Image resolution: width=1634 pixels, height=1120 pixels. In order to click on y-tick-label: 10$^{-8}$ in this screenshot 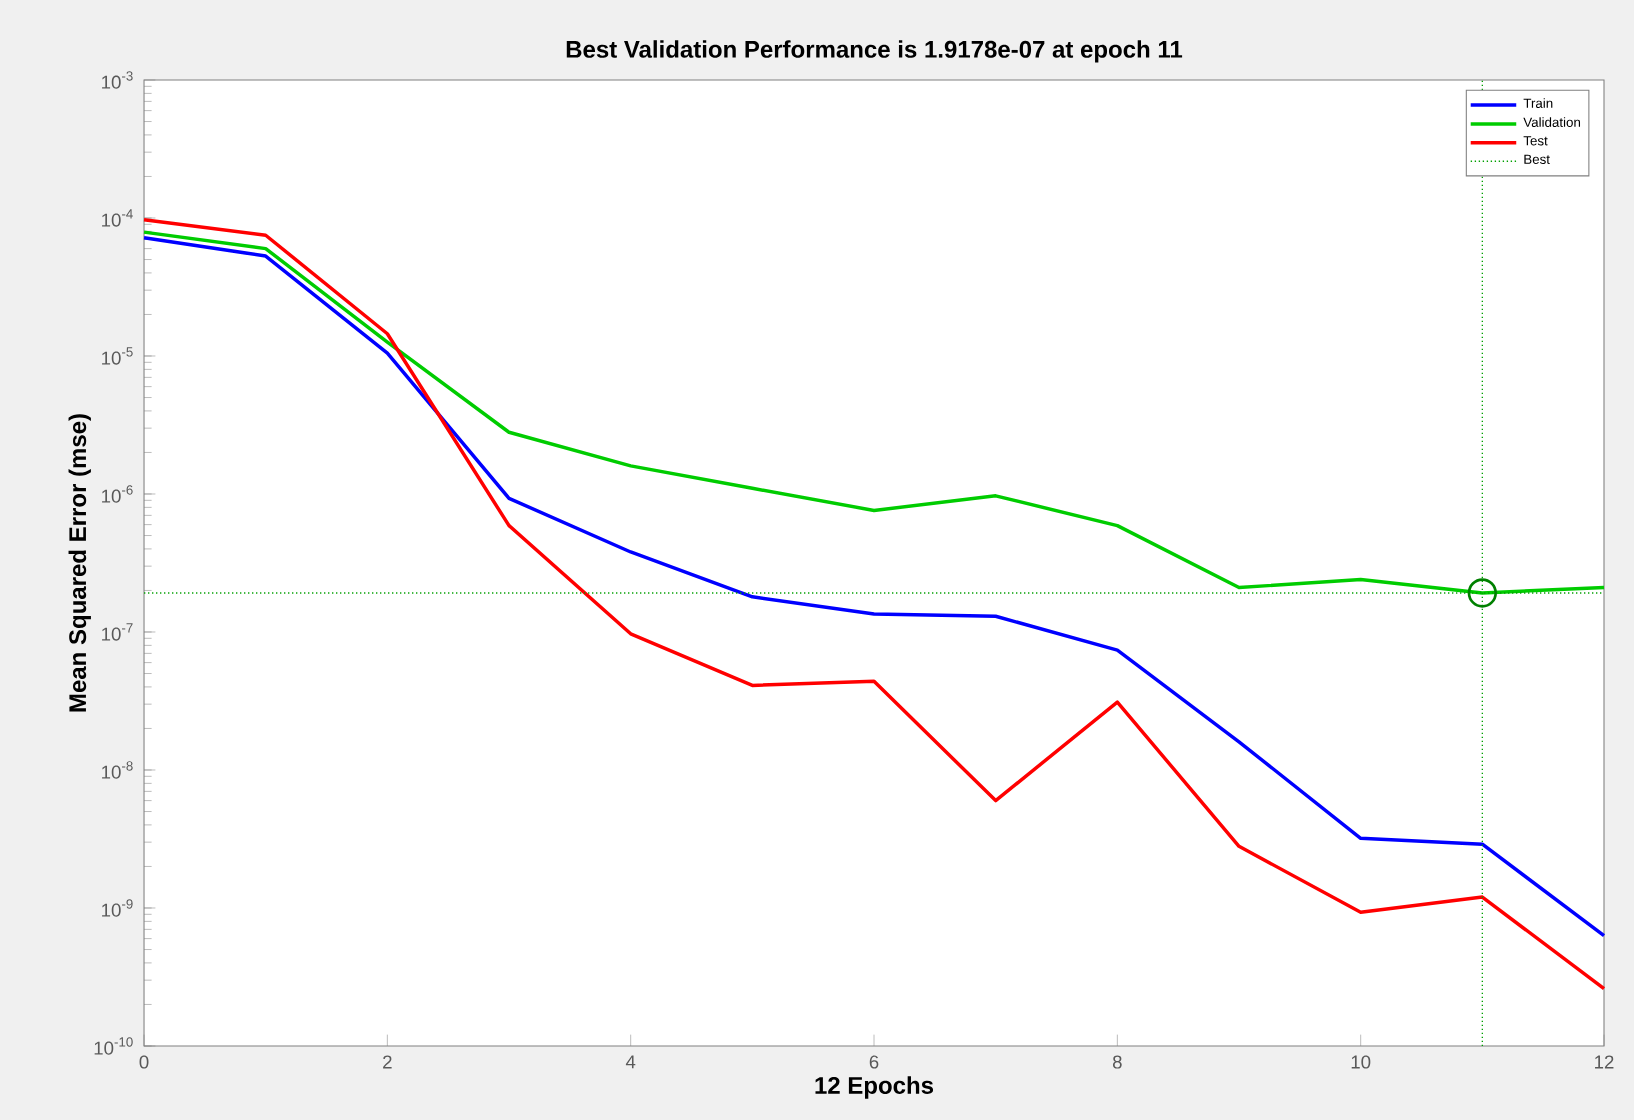, I will do `click(117, 770)`.